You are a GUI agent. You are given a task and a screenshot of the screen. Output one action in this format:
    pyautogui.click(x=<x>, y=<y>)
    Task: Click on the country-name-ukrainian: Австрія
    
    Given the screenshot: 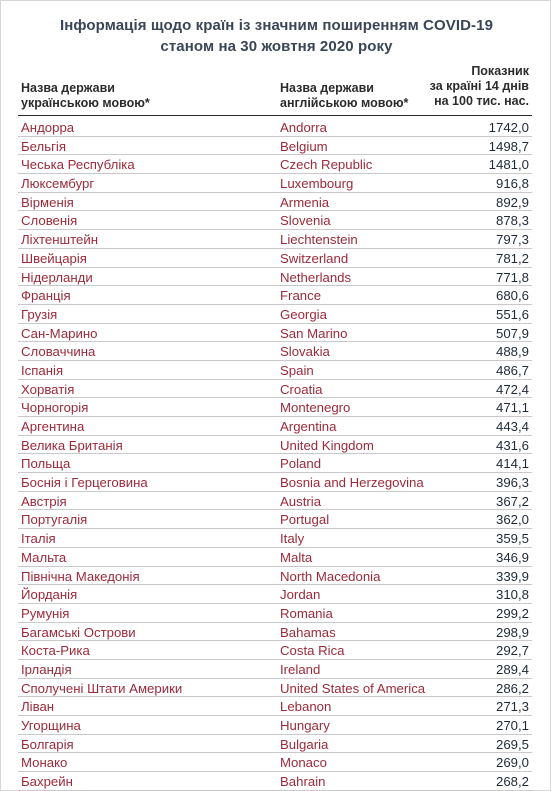 What is the action you would take?
    pyautogui.click(x=44, y=501)
    